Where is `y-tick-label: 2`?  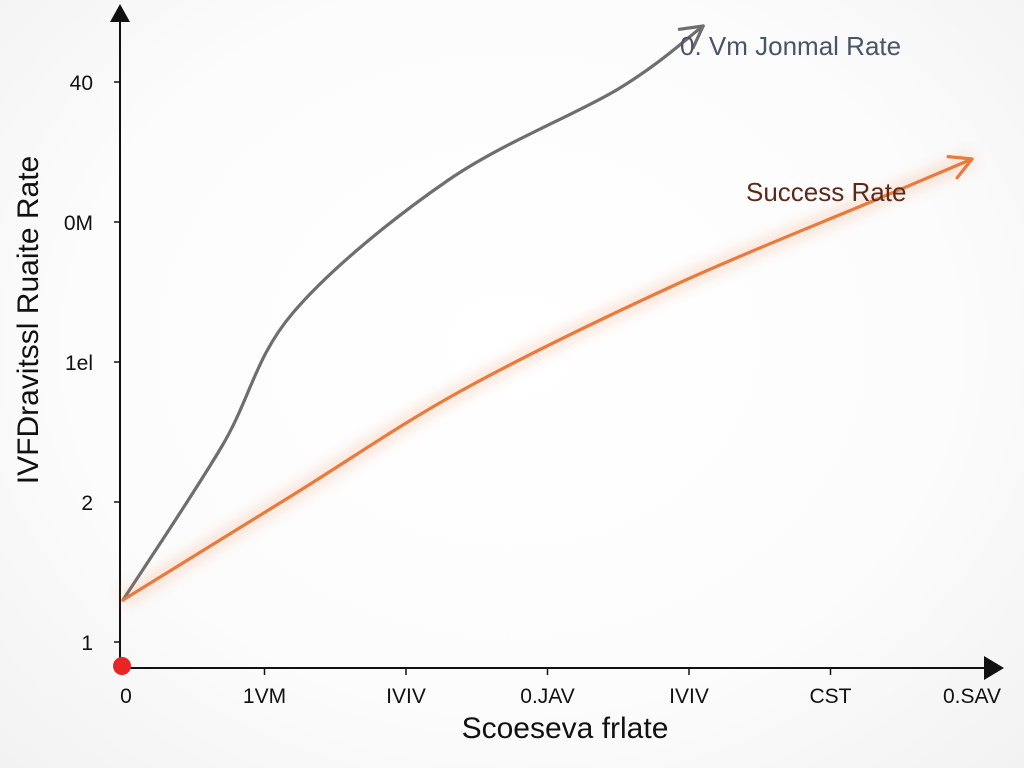
y-tick-label: 2 is located at coordinates (87, 503).